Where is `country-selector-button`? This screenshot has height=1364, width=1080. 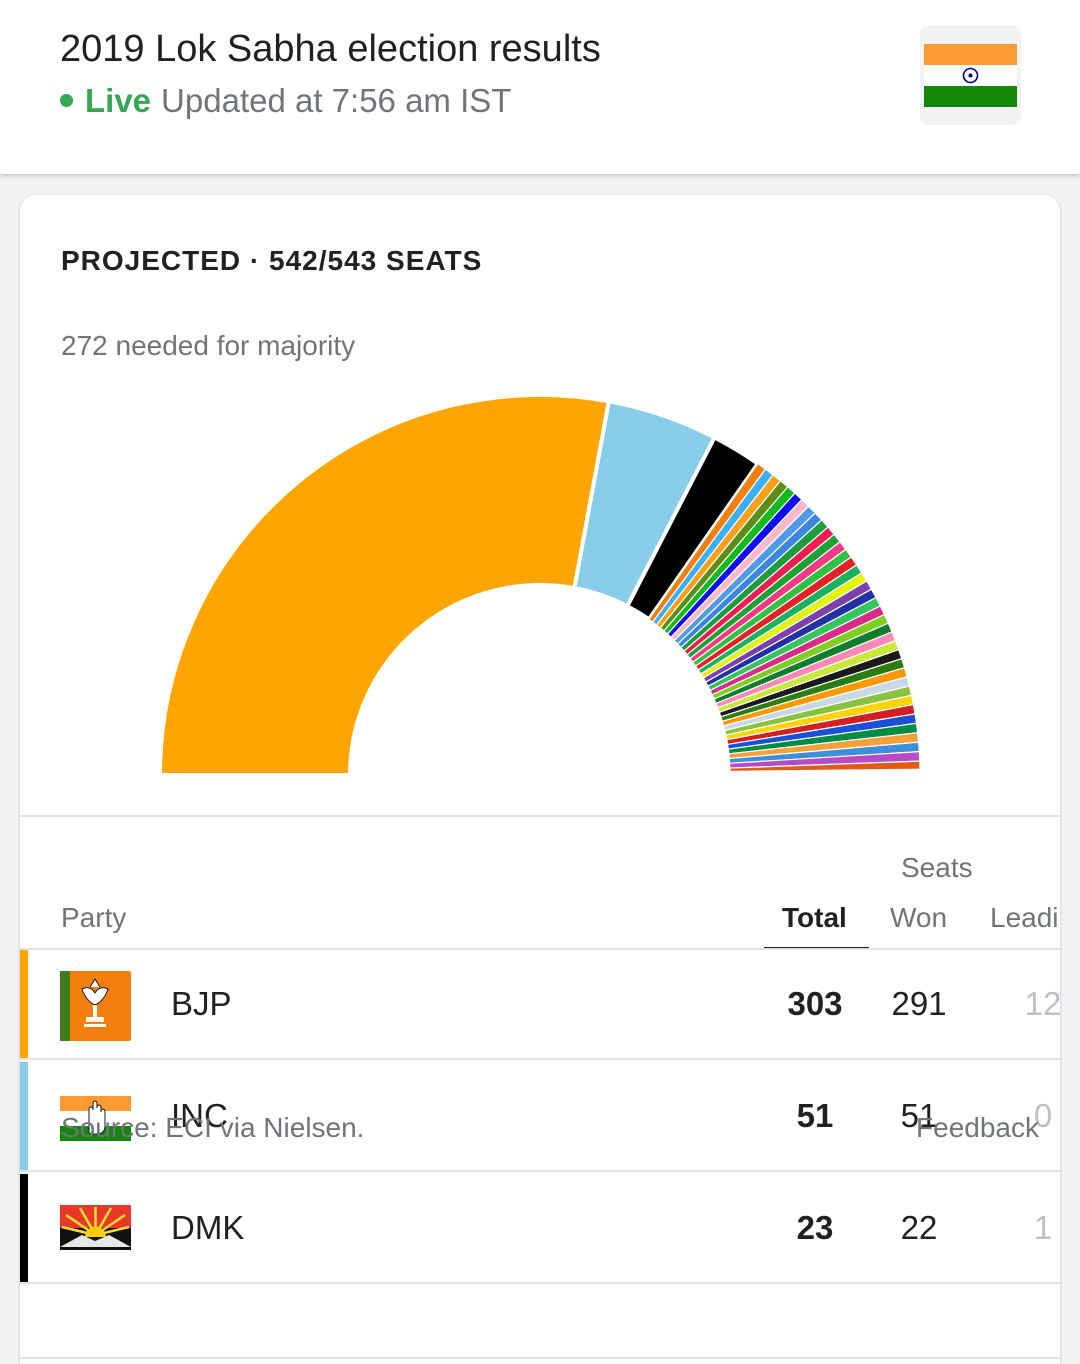
country-selector-button is located at coordinates (970, 75).